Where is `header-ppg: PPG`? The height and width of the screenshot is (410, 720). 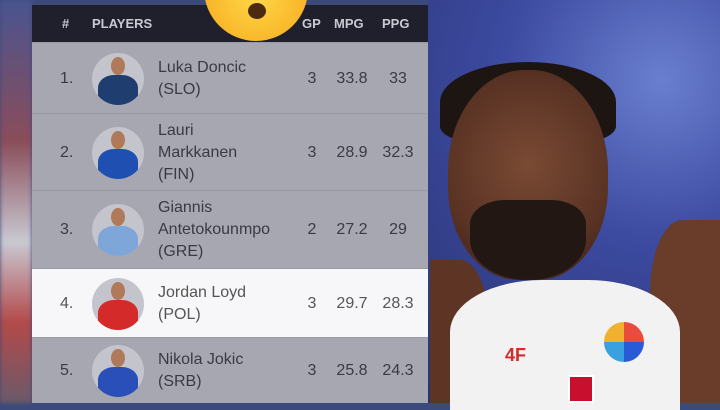
header-ppg: PPG is located at coordinates (396, 23).